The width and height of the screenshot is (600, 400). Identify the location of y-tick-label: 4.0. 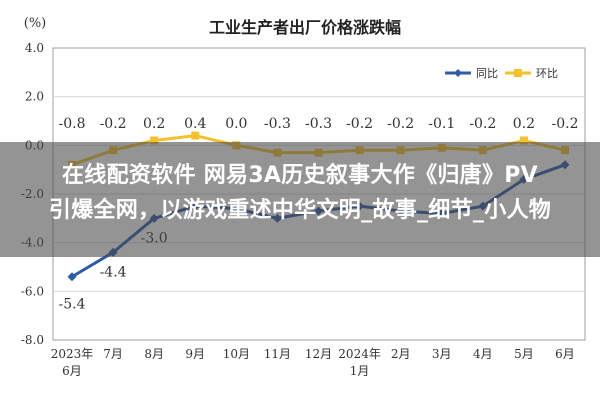
(34, 48).